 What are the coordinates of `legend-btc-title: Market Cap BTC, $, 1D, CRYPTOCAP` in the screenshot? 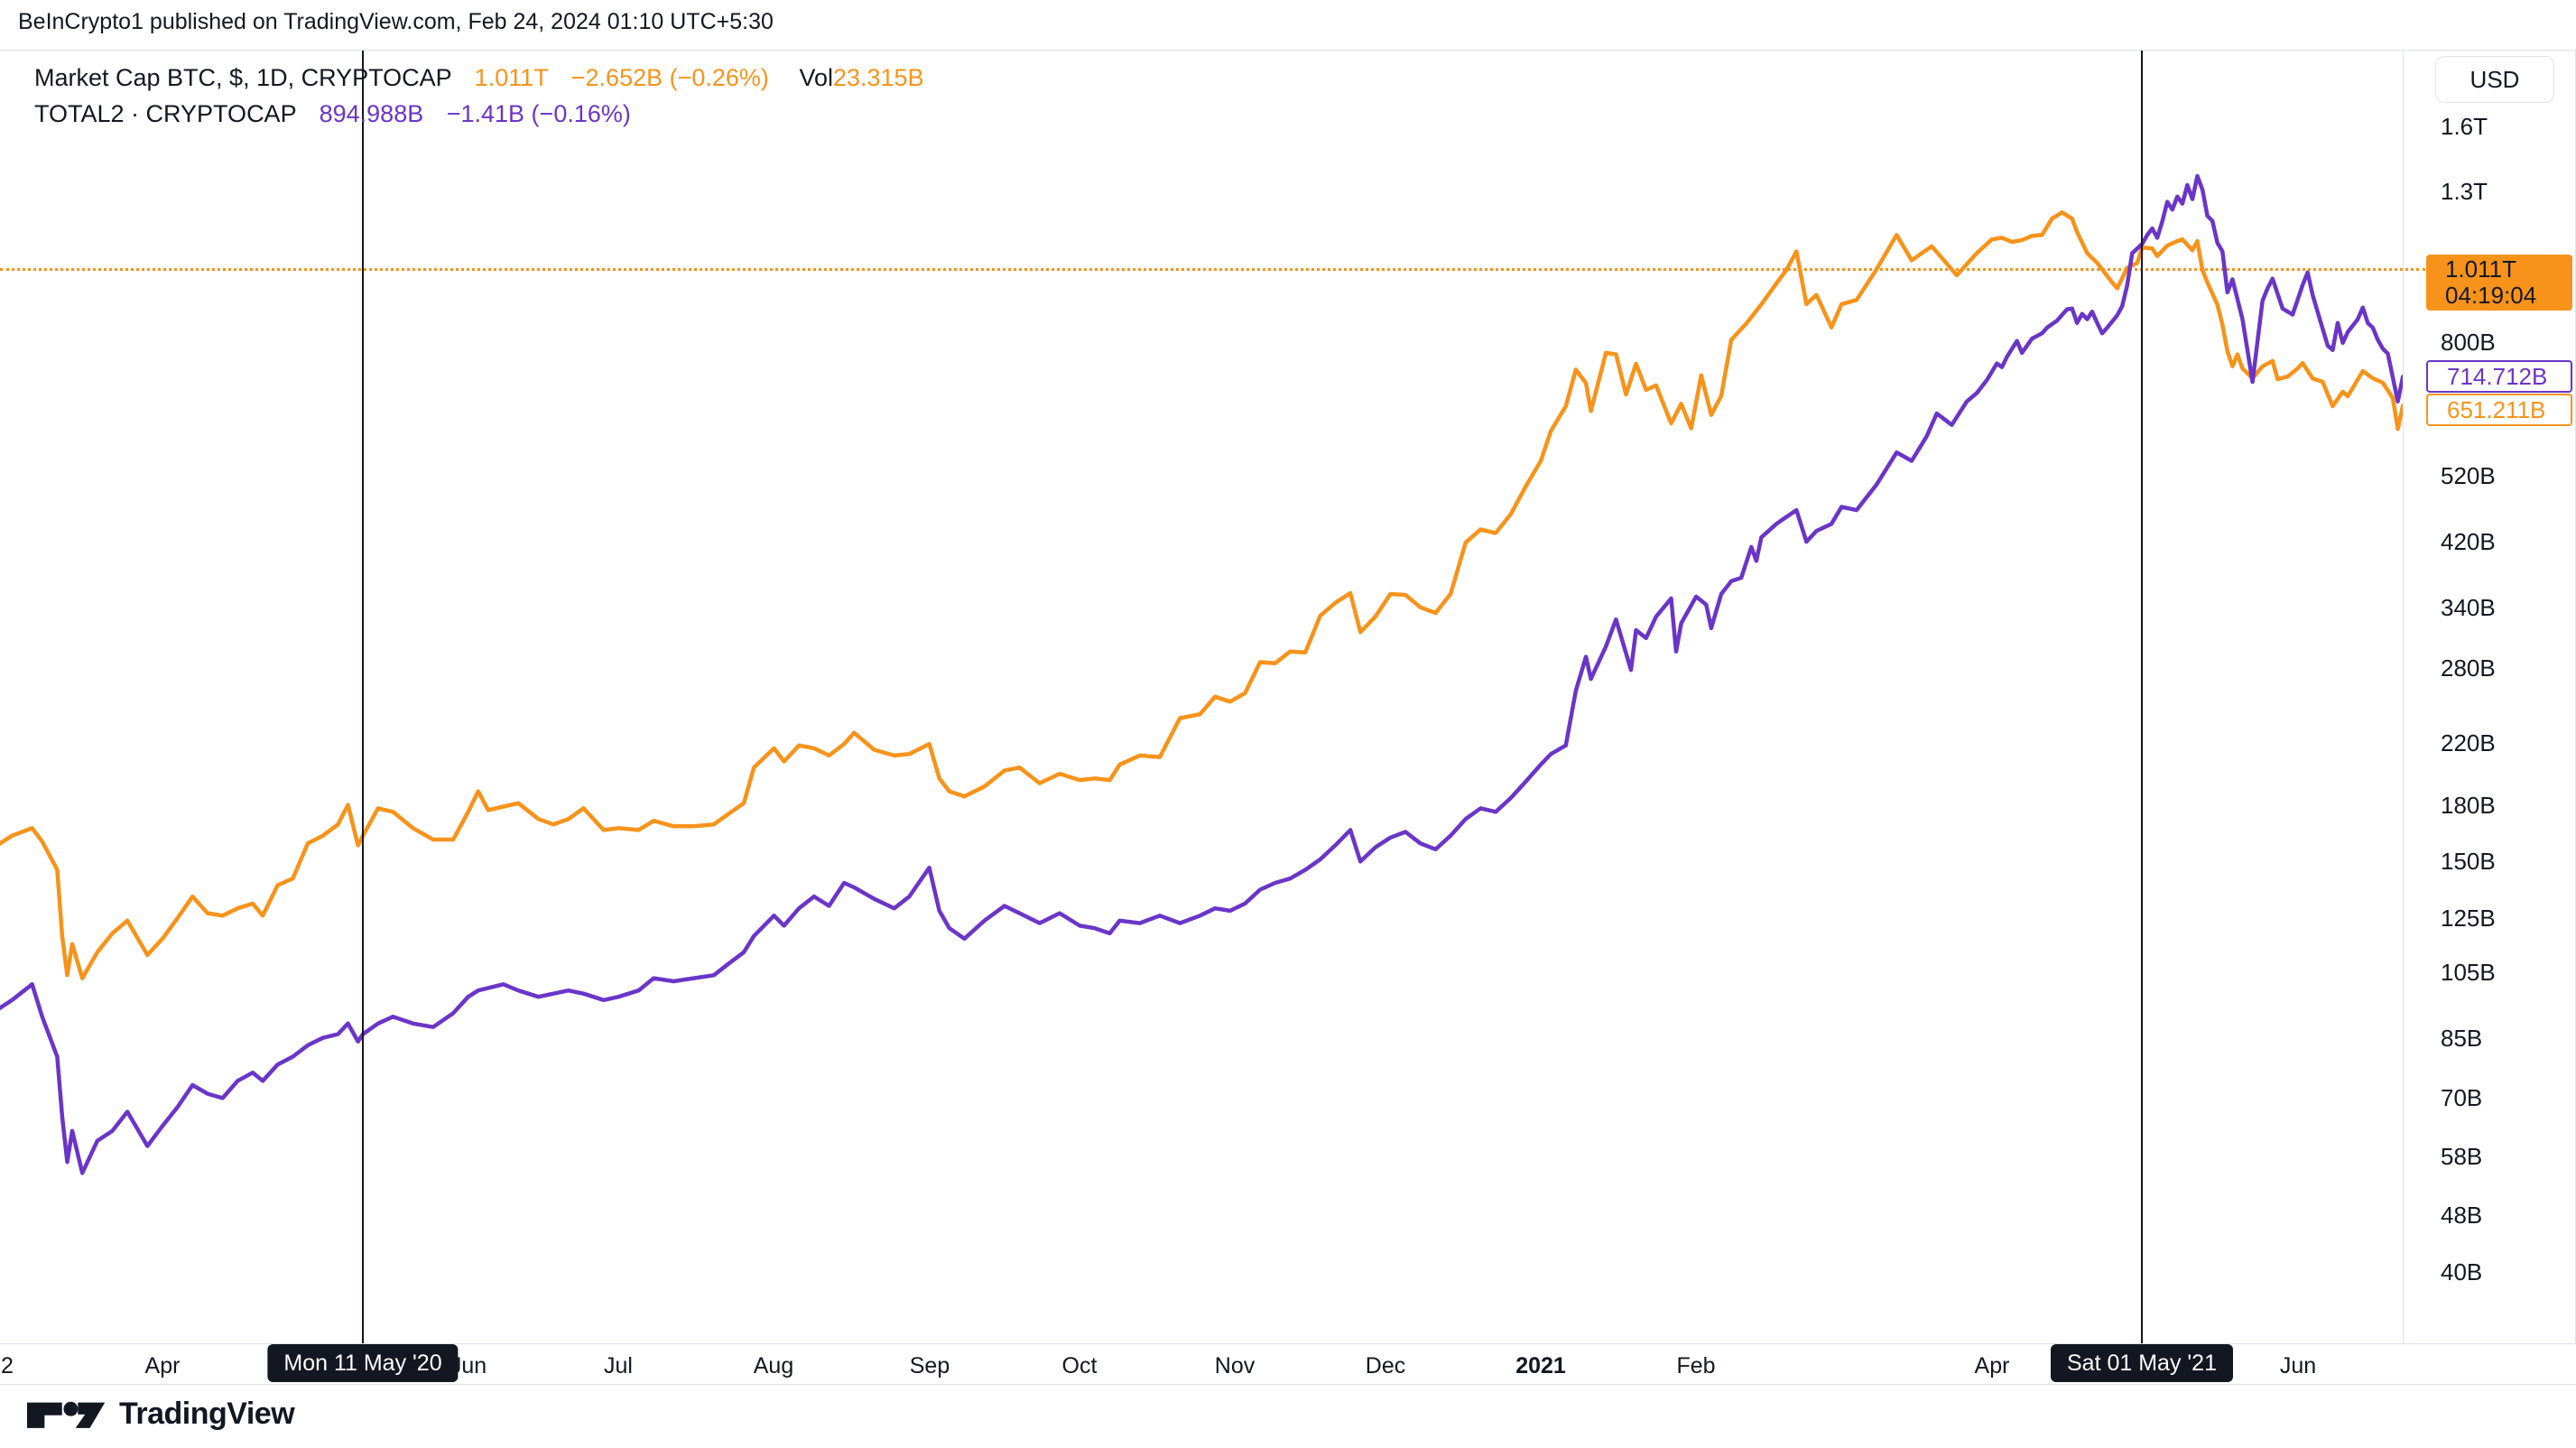 It's located at (243, 77).